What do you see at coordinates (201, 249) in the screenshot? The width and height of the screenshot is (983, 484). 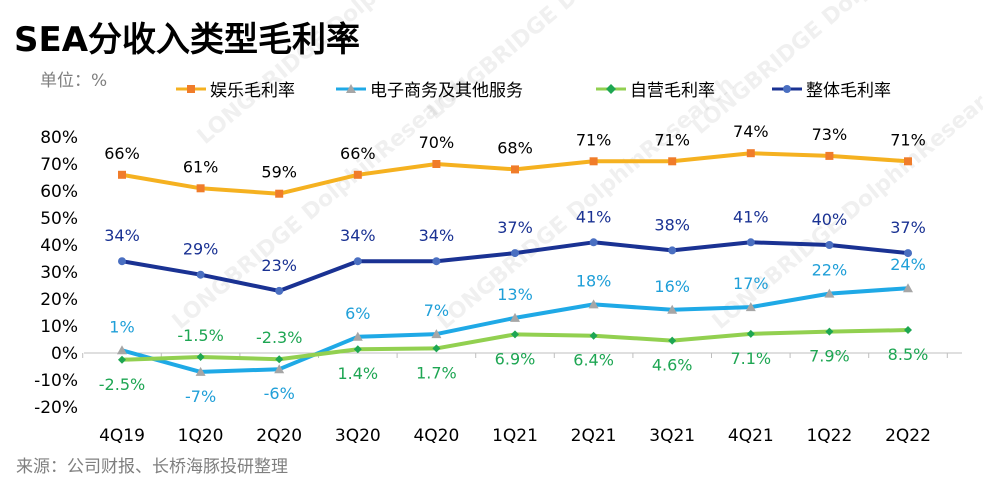 I see `data-label: 29%` at bounding box center [201, 249].